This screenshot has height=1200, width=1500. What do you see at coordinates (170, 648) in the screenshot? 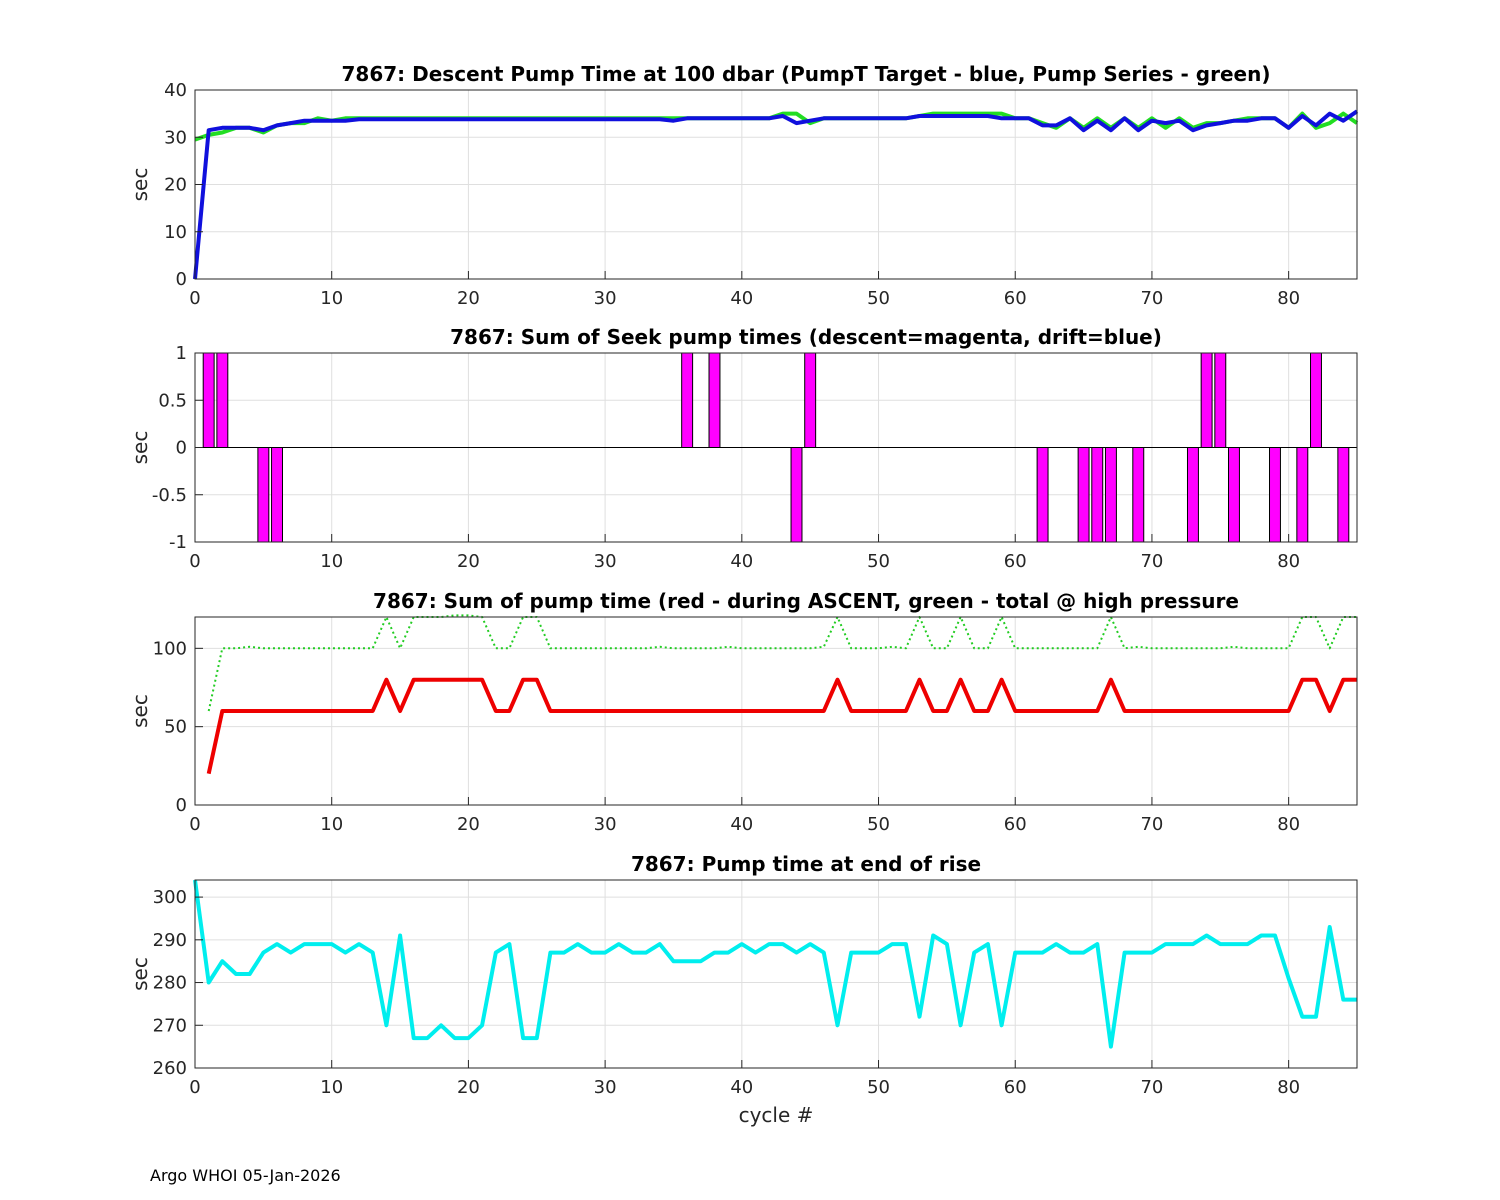
I see `y-tick-label: 100` at bounding box center [170, 648].